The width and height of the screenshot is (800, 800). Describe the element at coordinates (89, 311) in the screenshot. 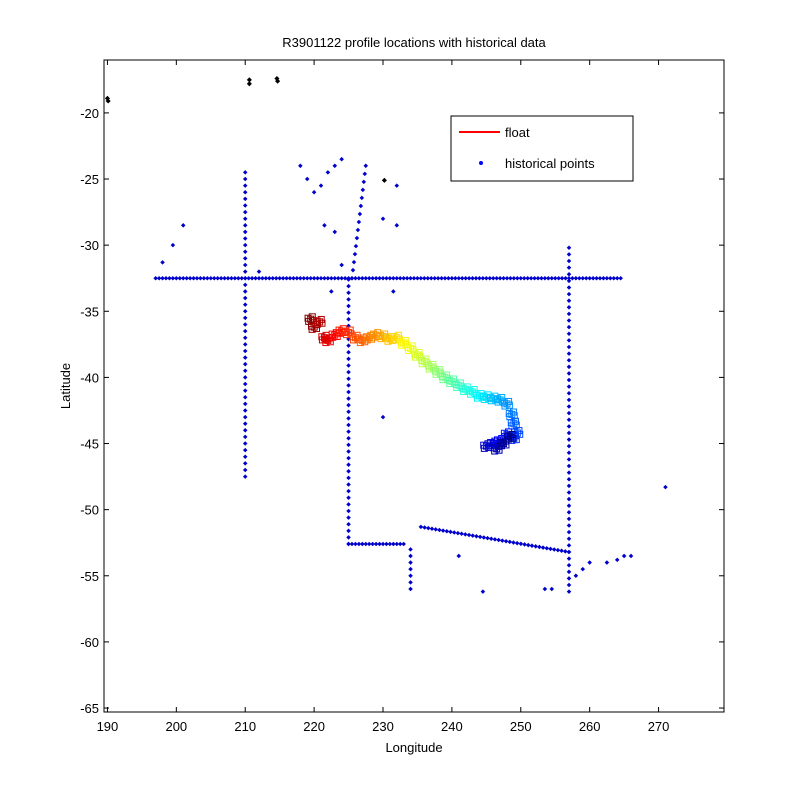

I see `y-tick-label: -35` at that location.